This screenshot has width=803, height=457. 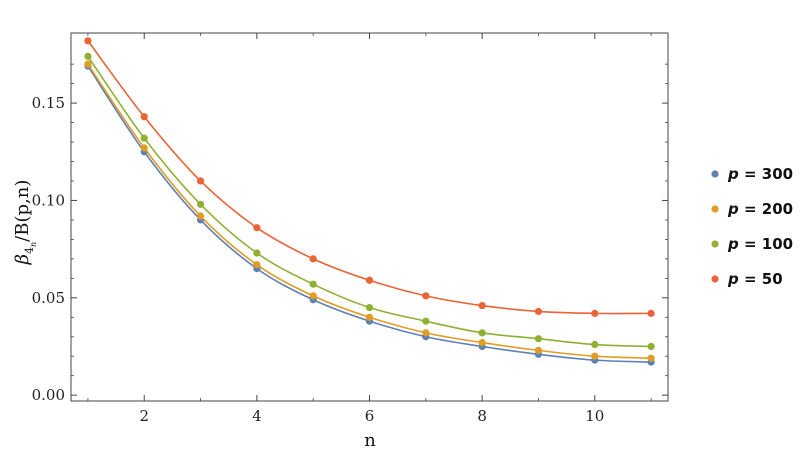 I want to click on y-axis-label-subsubscript: n, so click(x=33, y=244).